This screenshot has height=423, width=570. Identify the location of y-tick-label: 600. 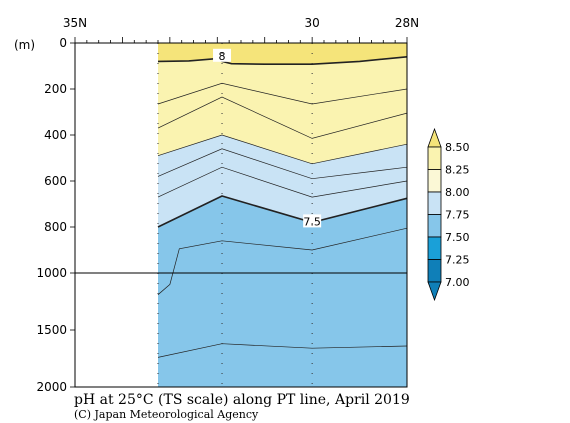
(55, 181).